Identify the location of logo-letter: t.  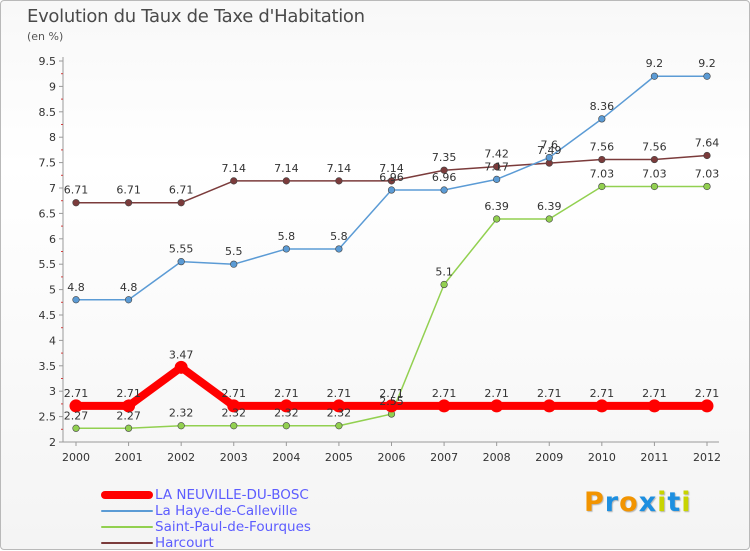
(674, 502).